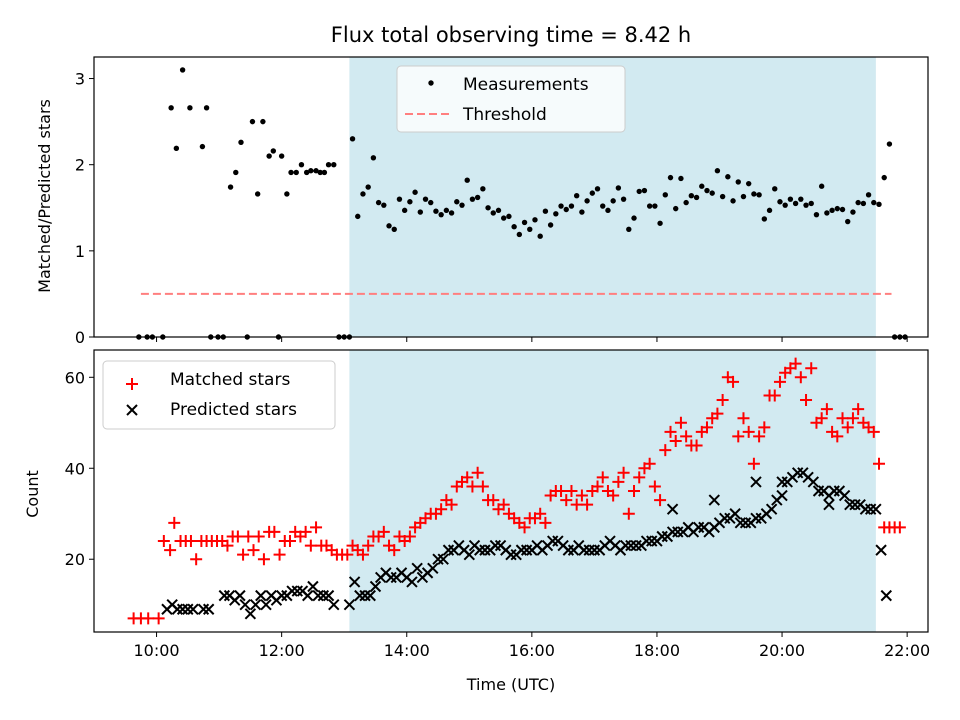 Image resolution: width=960 pixels, height=720 pixels. I want to click on top-legend-box, so click(511, 99).